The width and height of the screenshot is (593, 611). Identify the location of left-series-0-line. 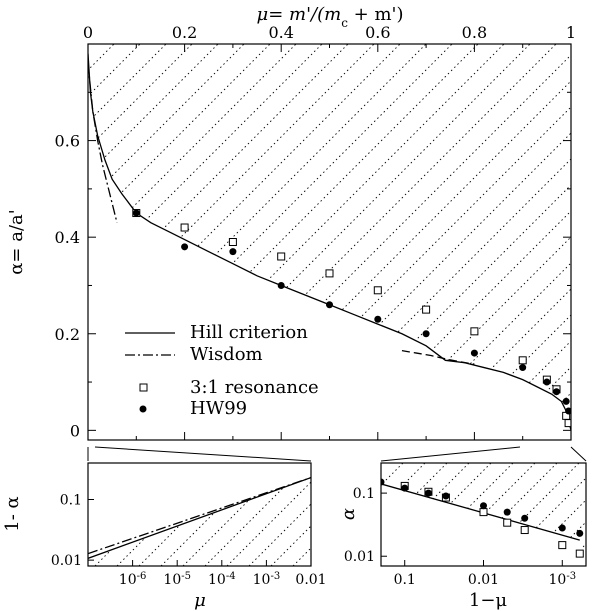
(199, 517).